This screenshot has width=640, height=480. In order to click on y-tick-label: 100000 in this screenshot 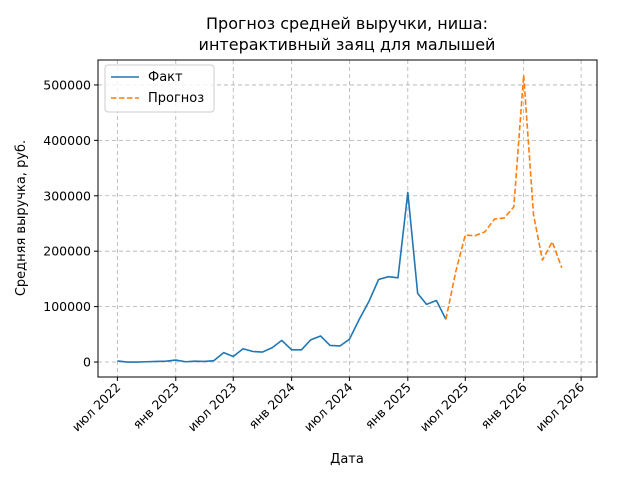, I will do `click(67, 306)`.